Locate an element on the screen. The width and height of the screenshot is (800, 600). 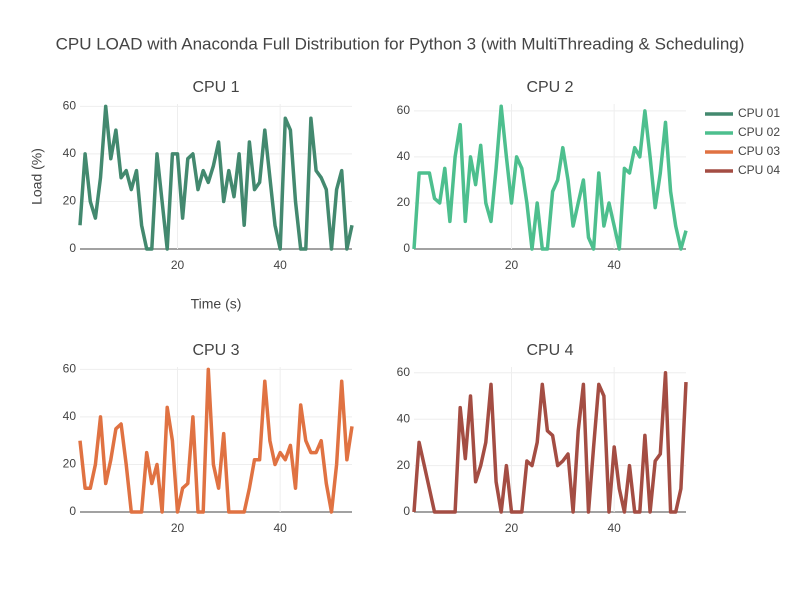
y-axis-title: Load (%) is located at coordinates (37, 176).